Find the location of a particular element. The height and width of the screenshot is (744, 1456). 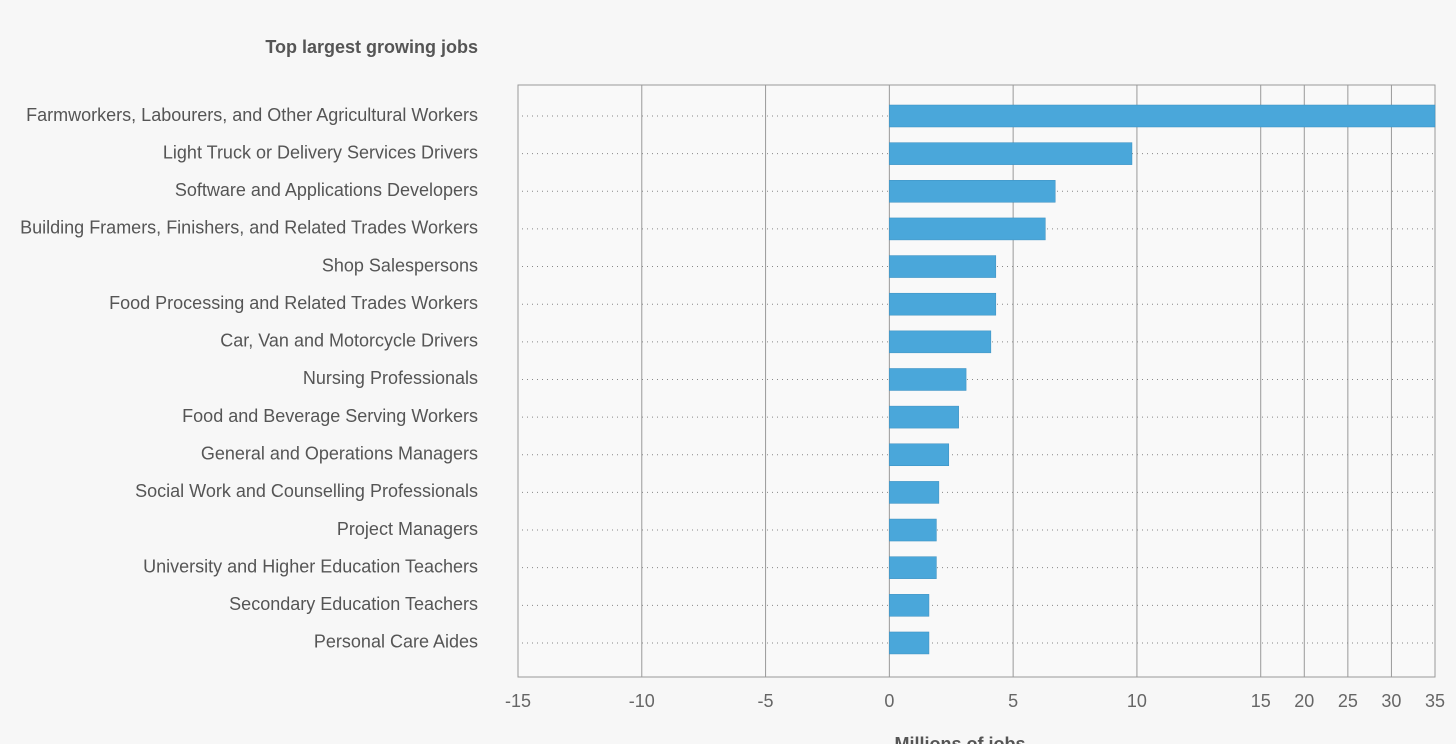

y-tick-label: Nursing Professionals is located at coordinates (390, 378).